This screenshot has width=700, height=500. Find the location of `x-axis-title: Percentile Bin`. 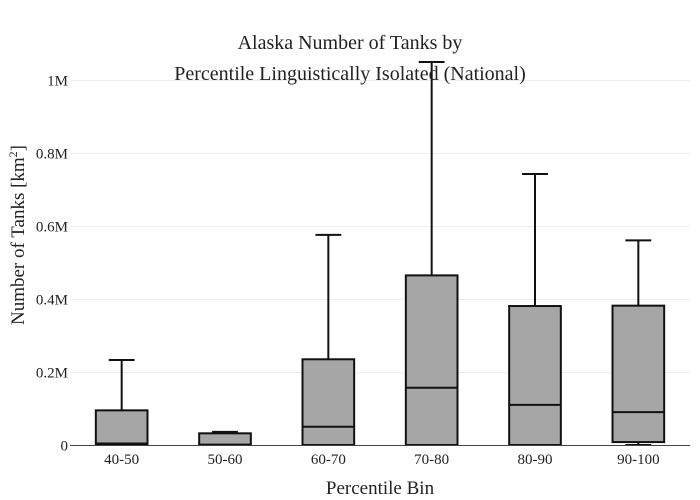

x-axis-title: Percentile Bin is located at coordinates (380, 488).